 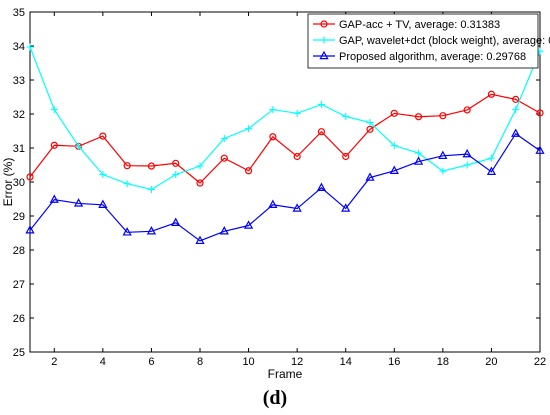 What do you see at coordinates (19, 47) in the screenshot?
I see `y-tick-label: 34` at bounding box center [19, 47].